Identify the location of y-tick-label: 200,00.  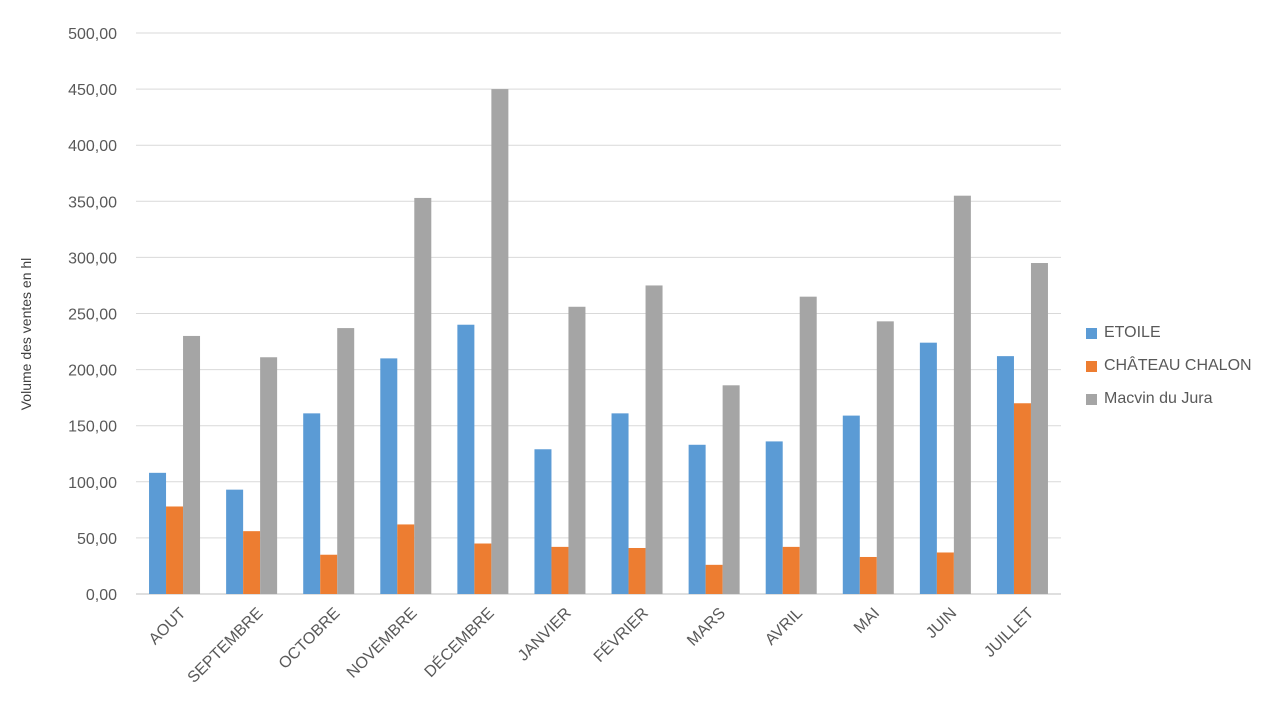
(92, 371).